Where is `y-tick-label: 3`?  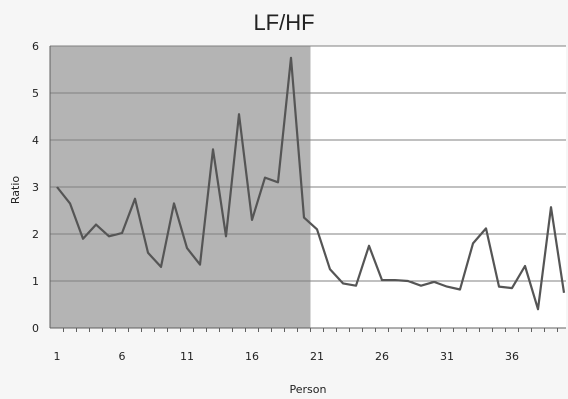 y-tick-label: 3 is located at coordinates (35, 187).